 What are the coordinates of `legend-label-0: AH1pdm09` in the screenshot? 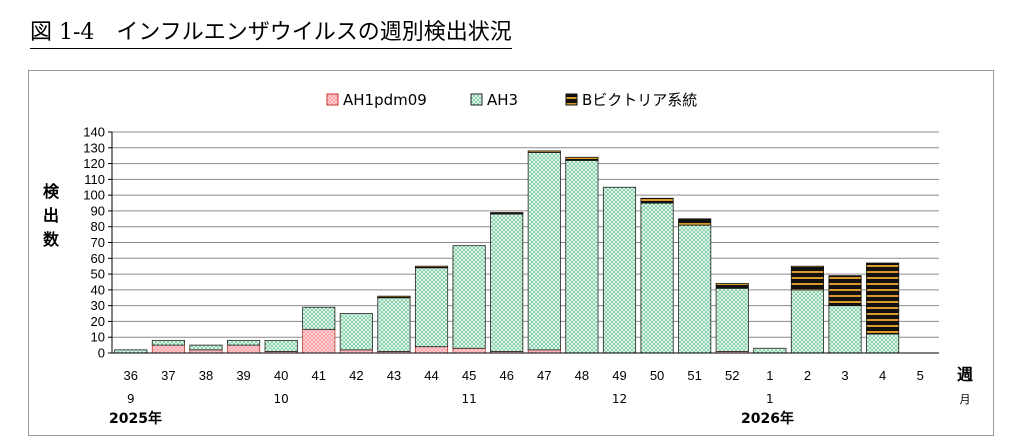 It's located at (385, 100).